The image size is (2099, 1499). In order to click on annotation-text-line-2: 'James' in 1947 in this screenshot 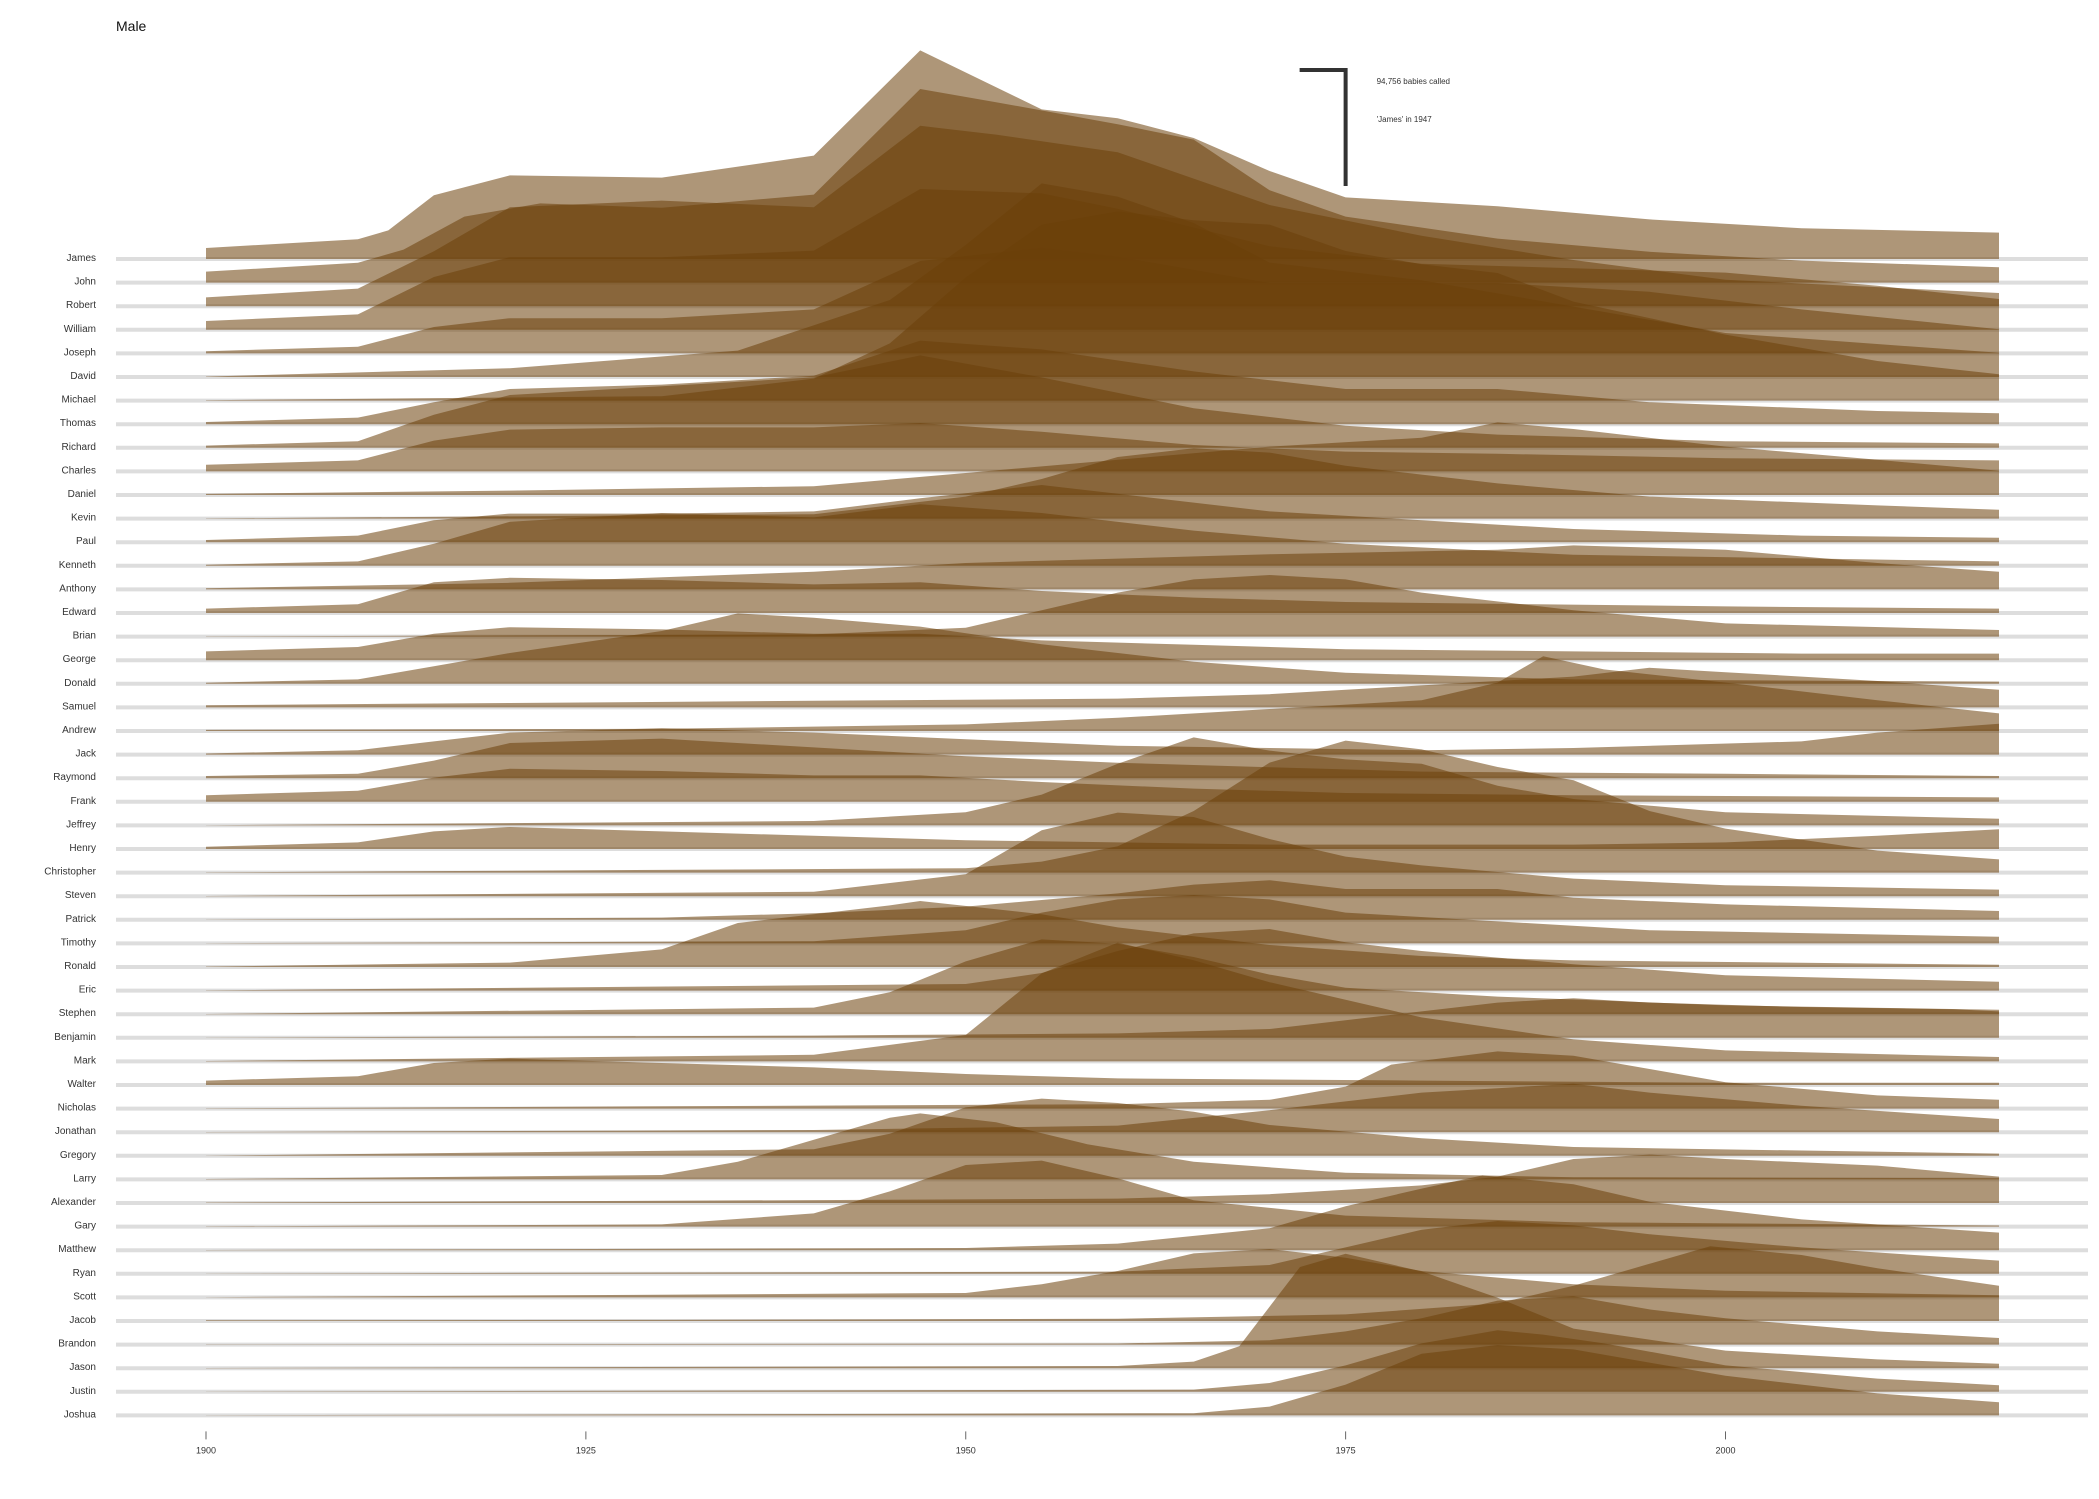, I will do `click(1405, 119)`.